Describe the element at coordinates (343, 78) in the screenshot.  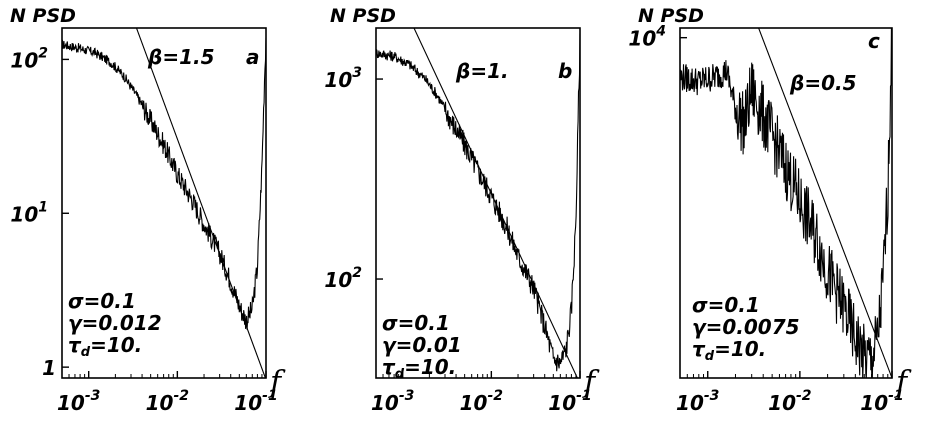
I see `y-tick-label: 103` at that location.